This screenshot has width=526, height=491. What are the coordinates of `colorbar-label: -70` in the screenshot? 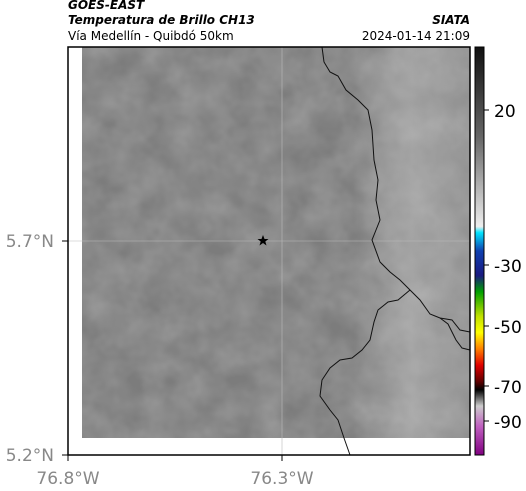 It's located at (508, 388).